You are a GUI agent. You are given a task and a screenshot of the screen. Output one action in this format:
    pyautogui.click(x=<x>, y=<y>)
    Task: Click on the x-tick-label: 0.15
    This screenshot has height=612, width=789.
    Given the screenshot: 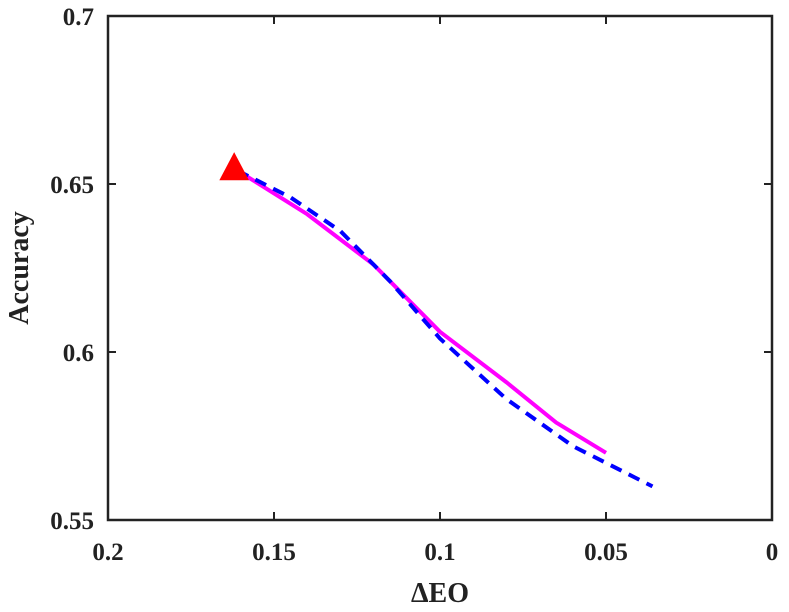 What is the action you would take?
    pyautogui.click(x=274, y=552)
    